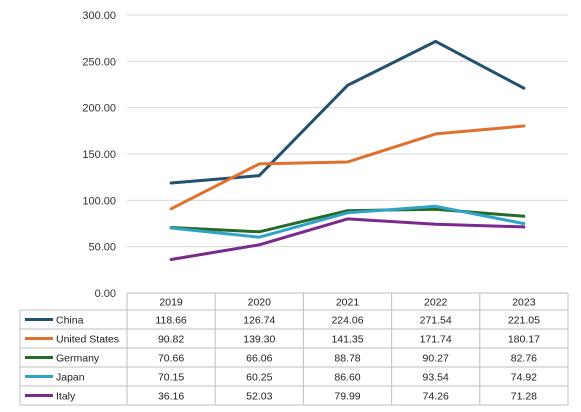 This screenshot has height=412, width=581. What do you see at coordinates (259, 397) in the screenshot?
I see `data-label: 52.03` at bounding box center [259, 397].